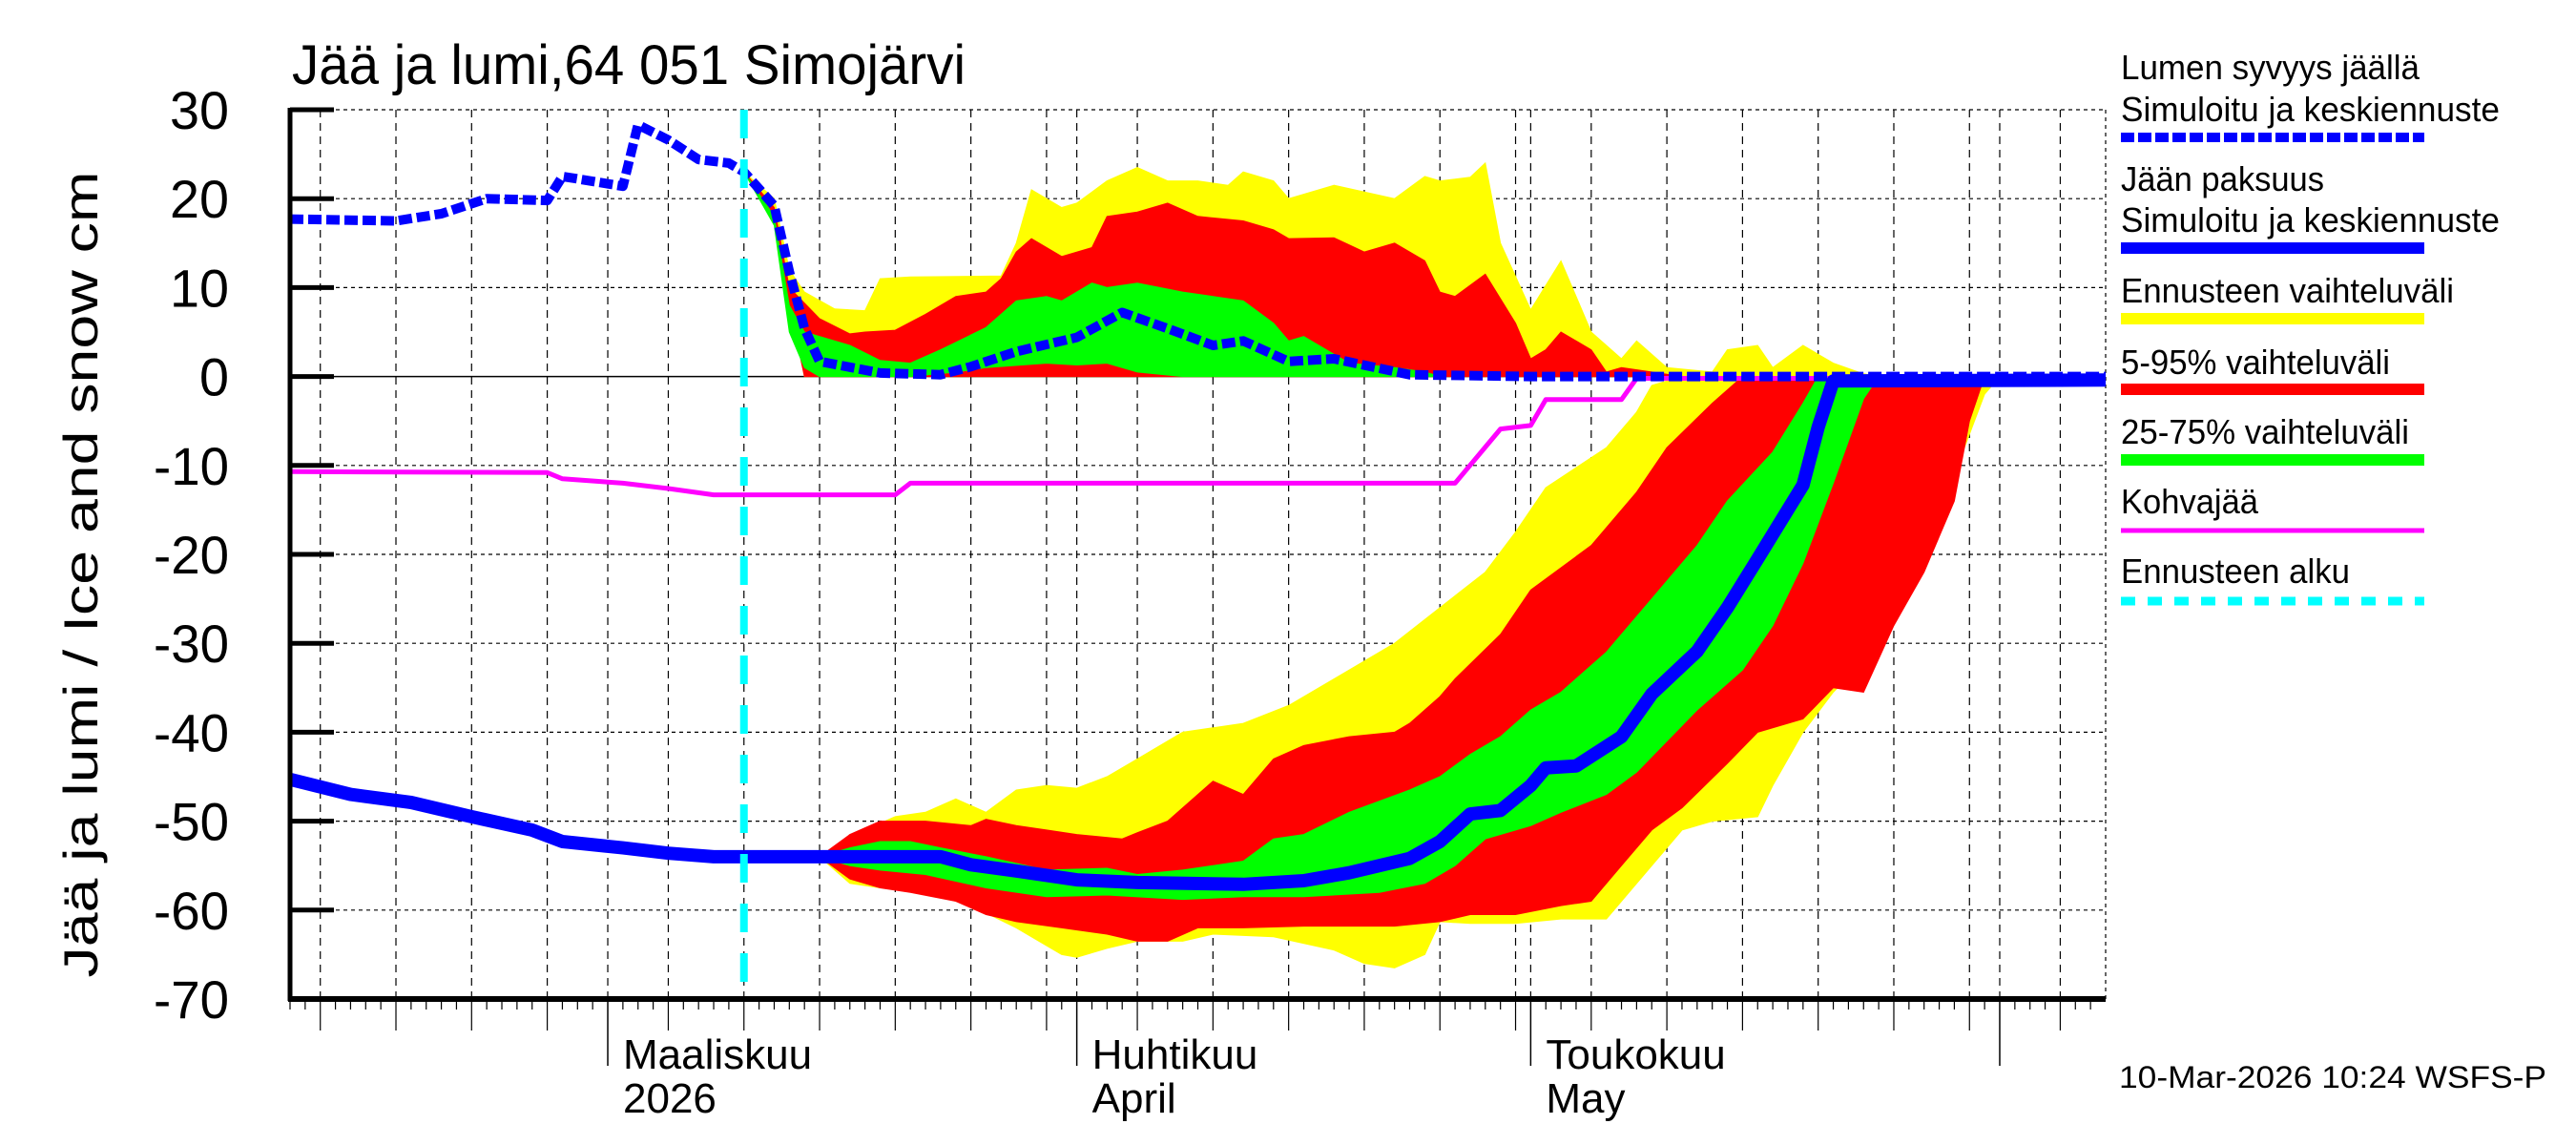  I want to click on y-tick-label: -70, so click(191, 1000).